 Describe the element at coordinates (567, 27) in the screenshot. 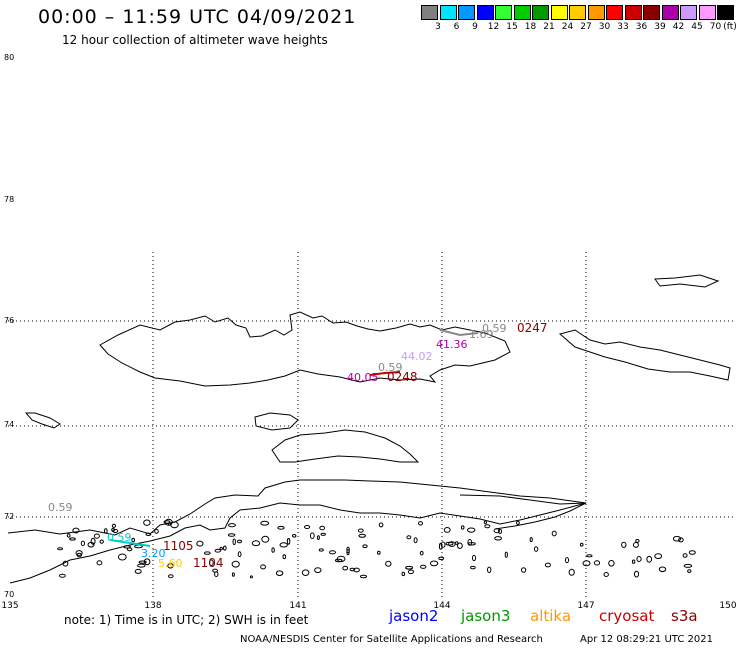

I see `legend-label: 24` at that location.